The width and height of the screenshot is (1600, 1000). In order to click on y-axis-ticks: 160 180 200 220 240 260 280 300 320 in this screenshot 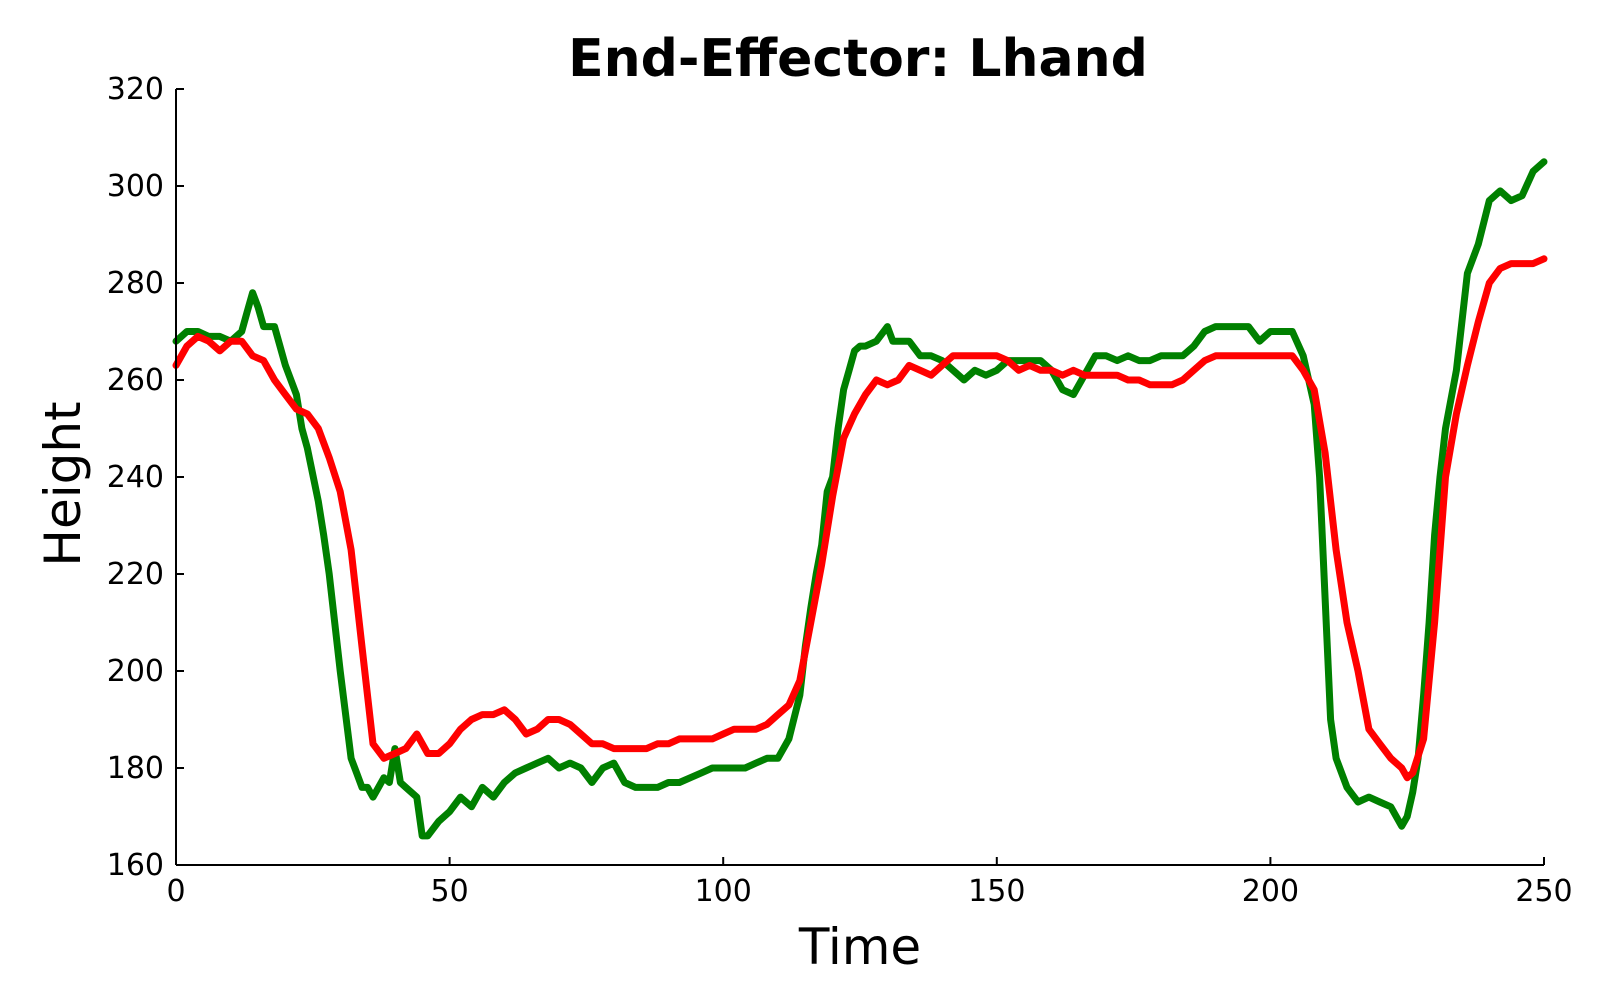, I will do `click(145, 477)`.